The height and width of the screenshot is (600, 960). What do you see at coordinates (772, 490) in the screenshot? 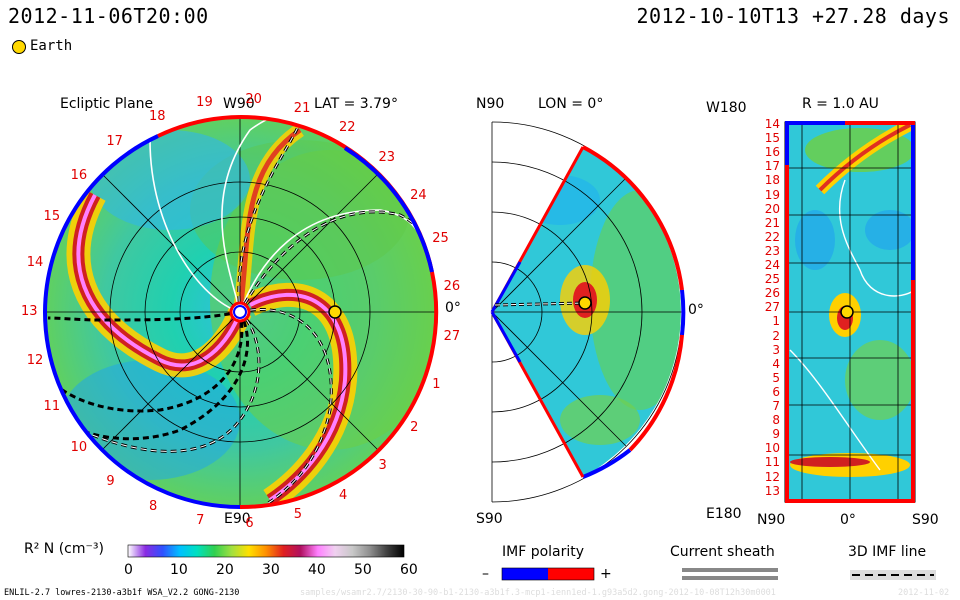
I see `radial-y-label: 13` at bounding box center [772, 490].